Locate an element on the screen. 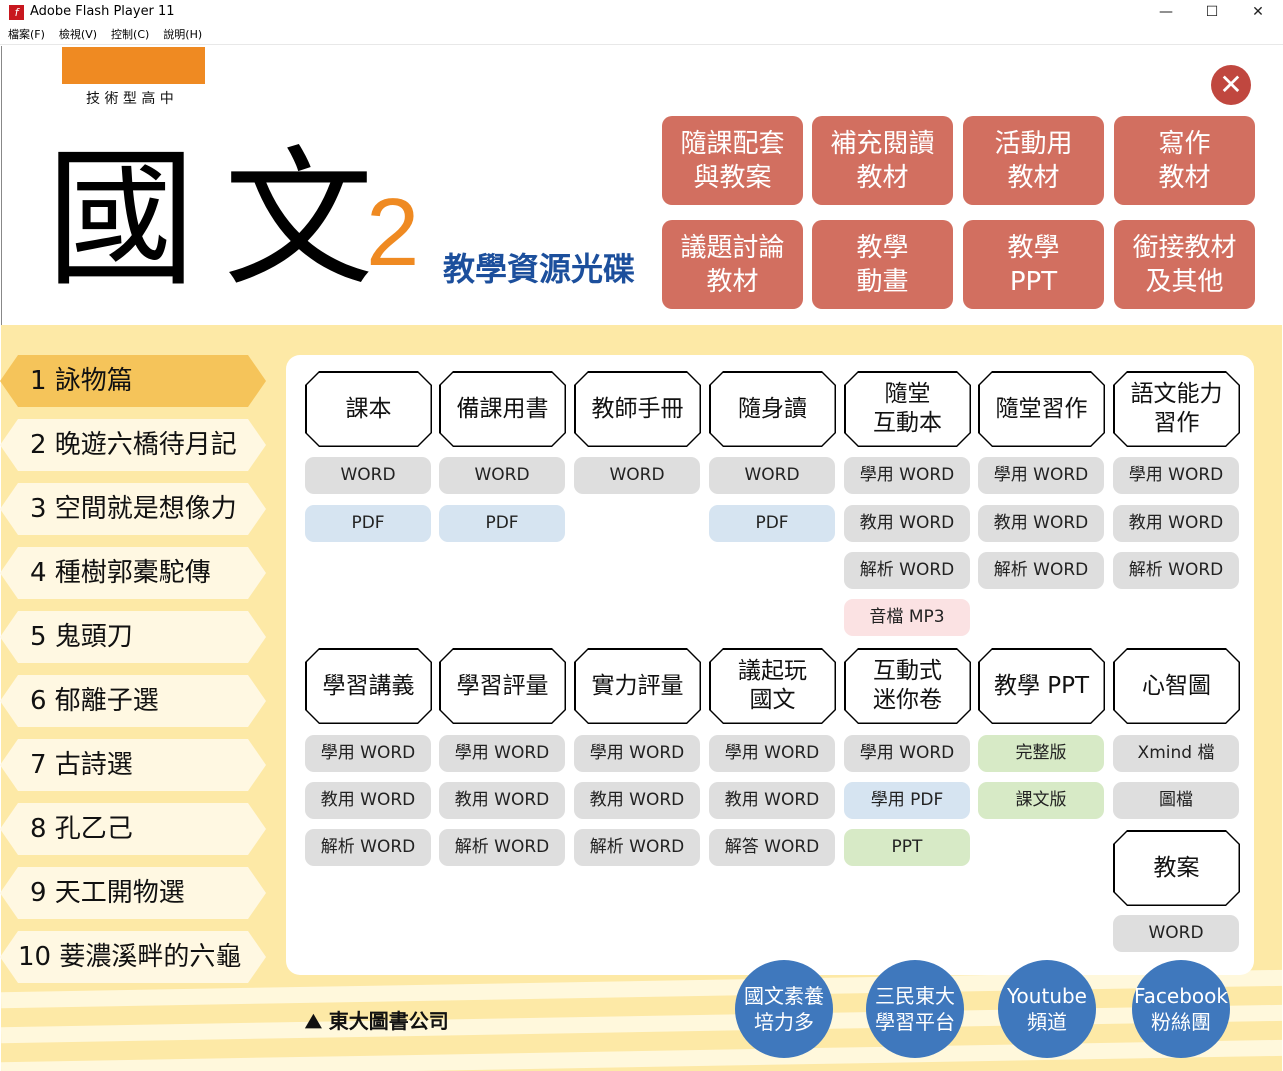 This screenshot has height=1071, width=1283. menu-help: 說明(H) is located at coordinates (183, 34).